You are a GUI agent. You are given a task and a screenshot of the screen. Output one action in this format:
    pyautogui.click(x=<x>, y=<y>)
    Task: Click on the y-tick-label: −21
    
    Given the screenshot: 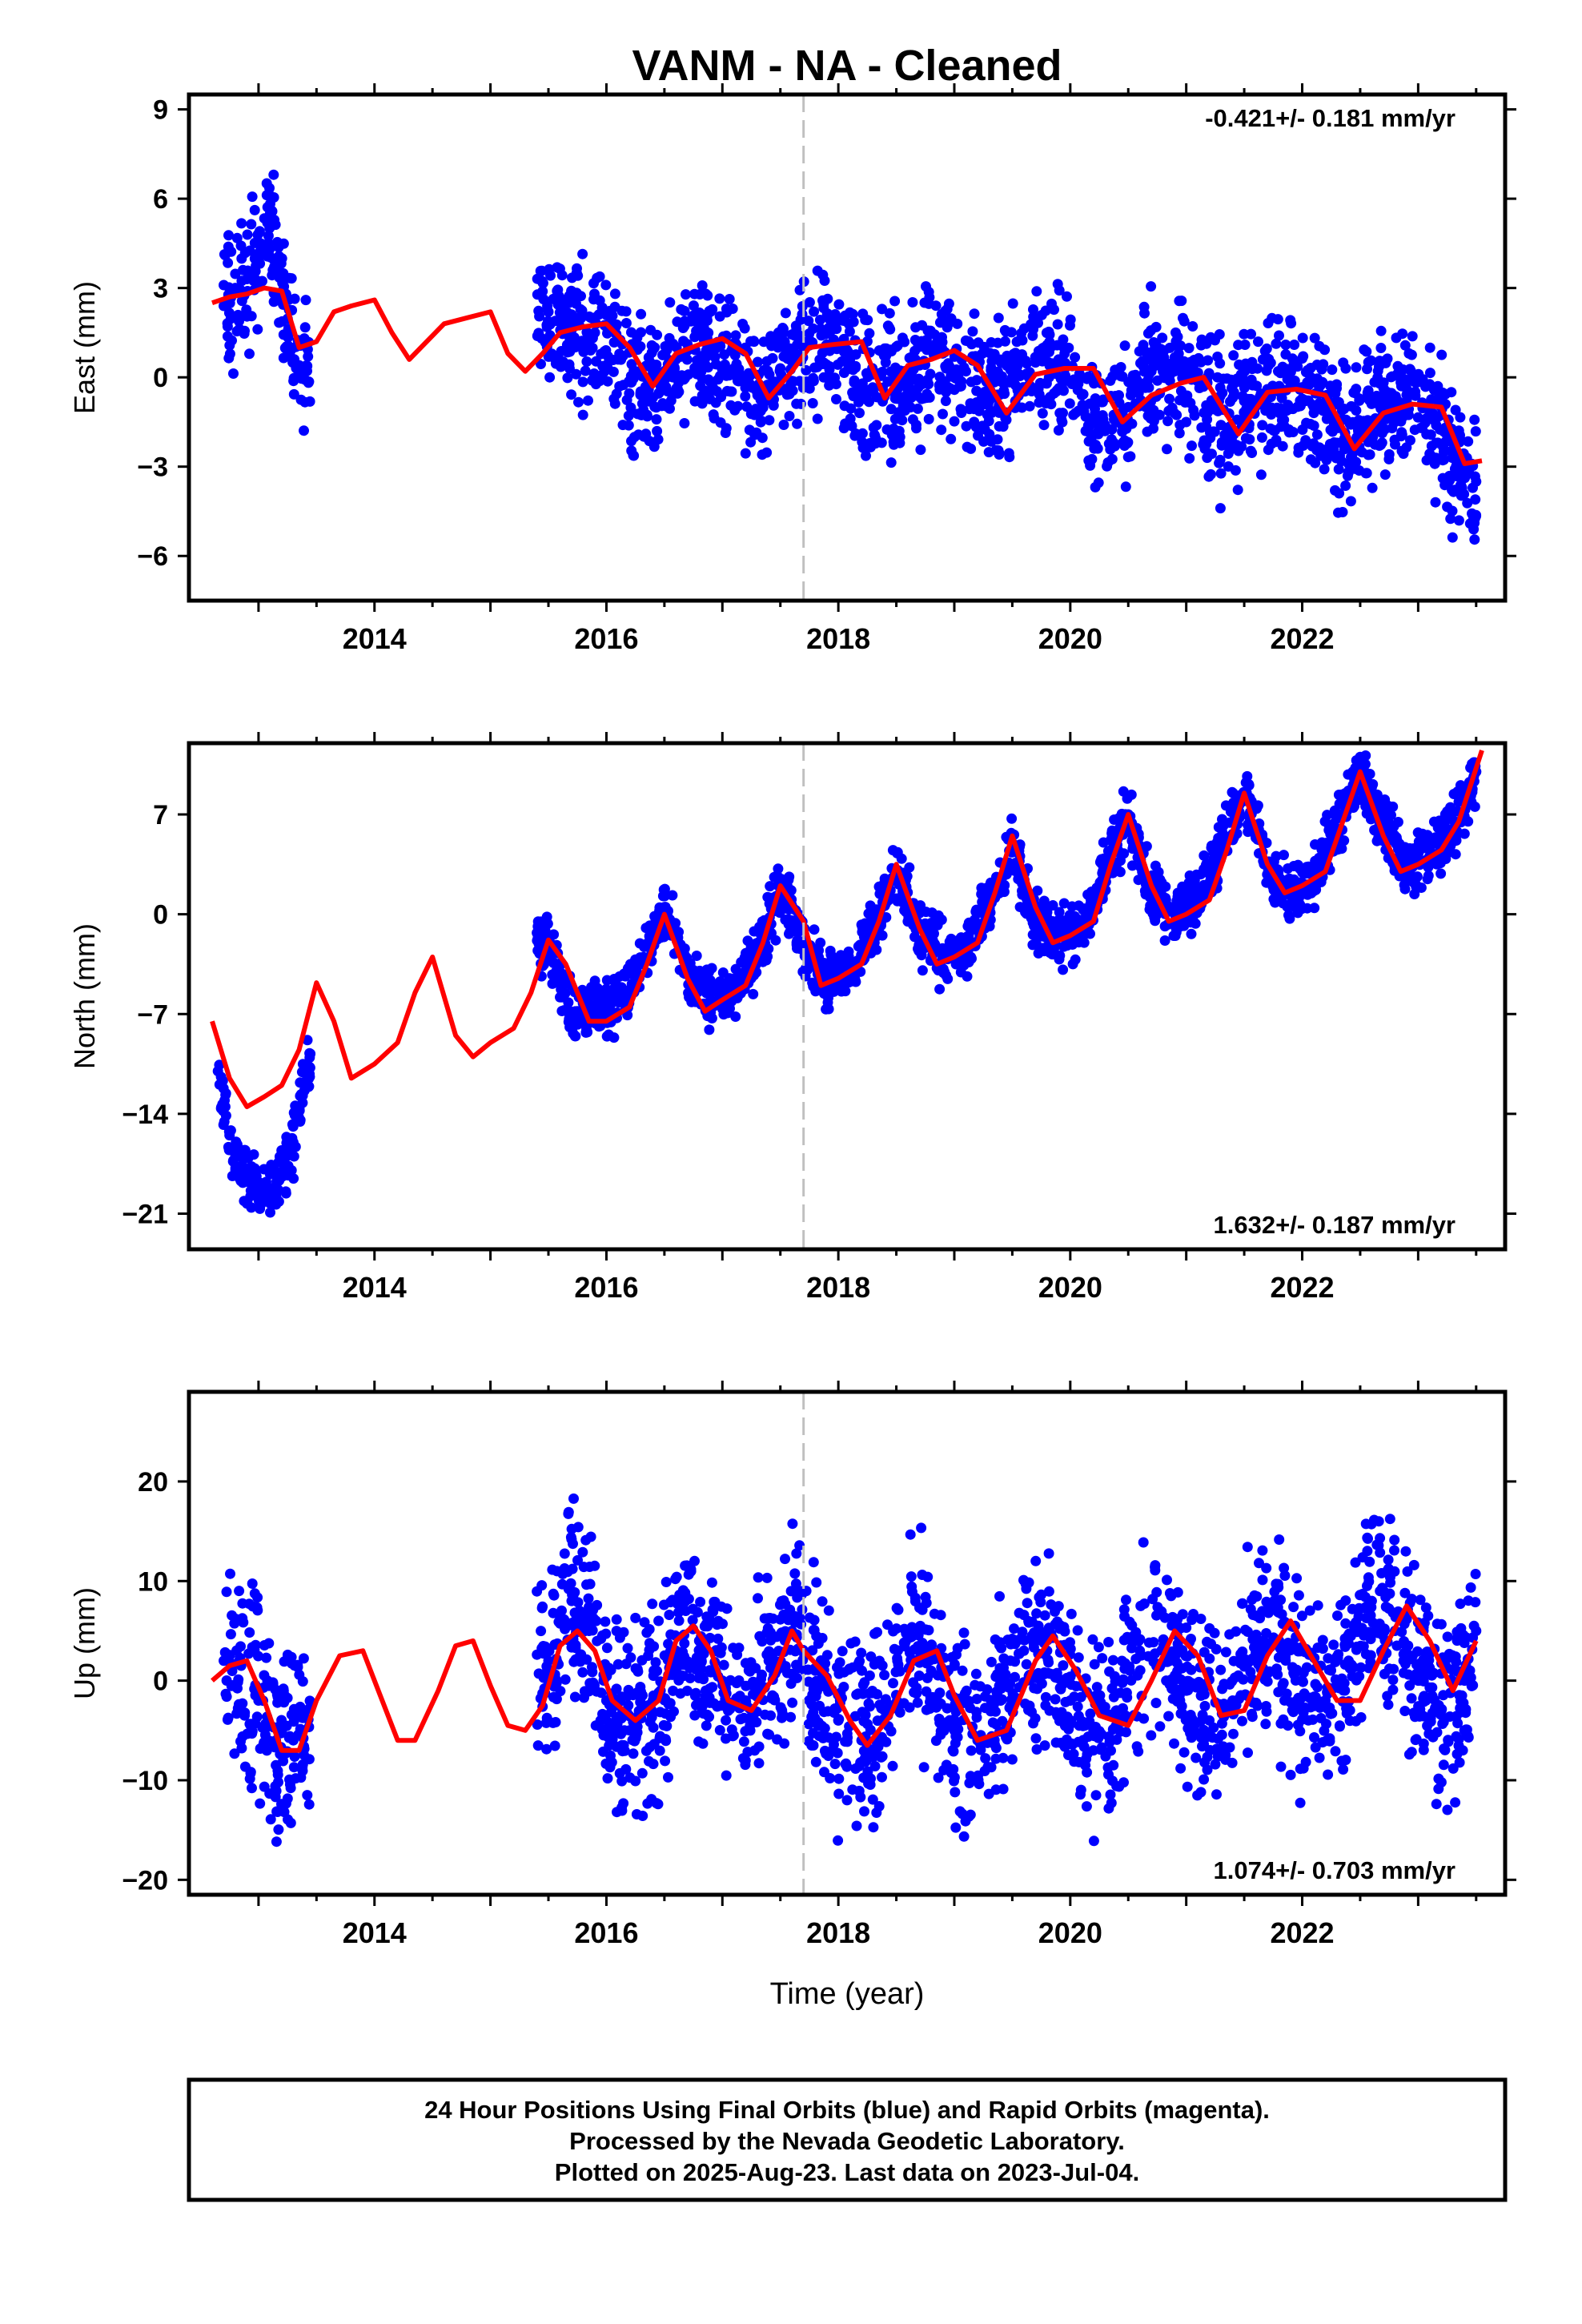 What is the action you would take?
    pyautogui.click(x=145, y=1214)
    